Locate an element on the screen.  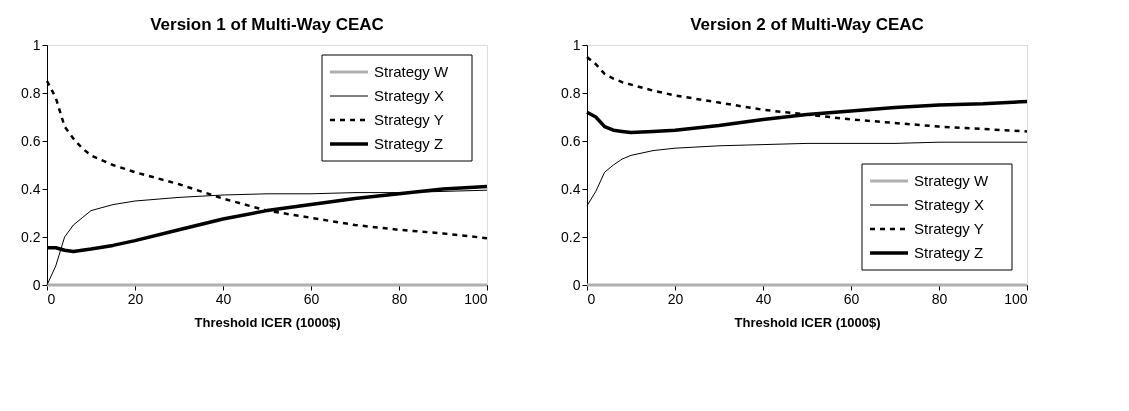
chart-title: Version 1 of Multi-Way CEAC is located at coordinates (267, 24).